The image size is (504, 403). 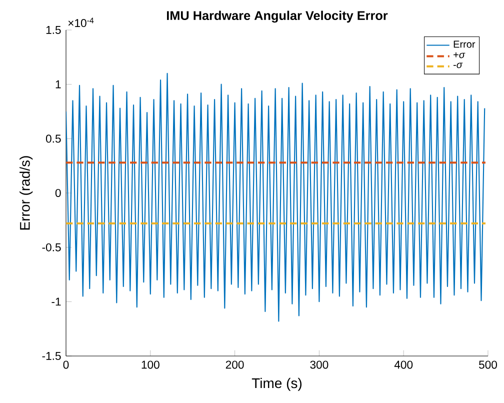 I want to click on chart-title: IMU Hardware Angular Velocity Error, so click(x=277, y=16).